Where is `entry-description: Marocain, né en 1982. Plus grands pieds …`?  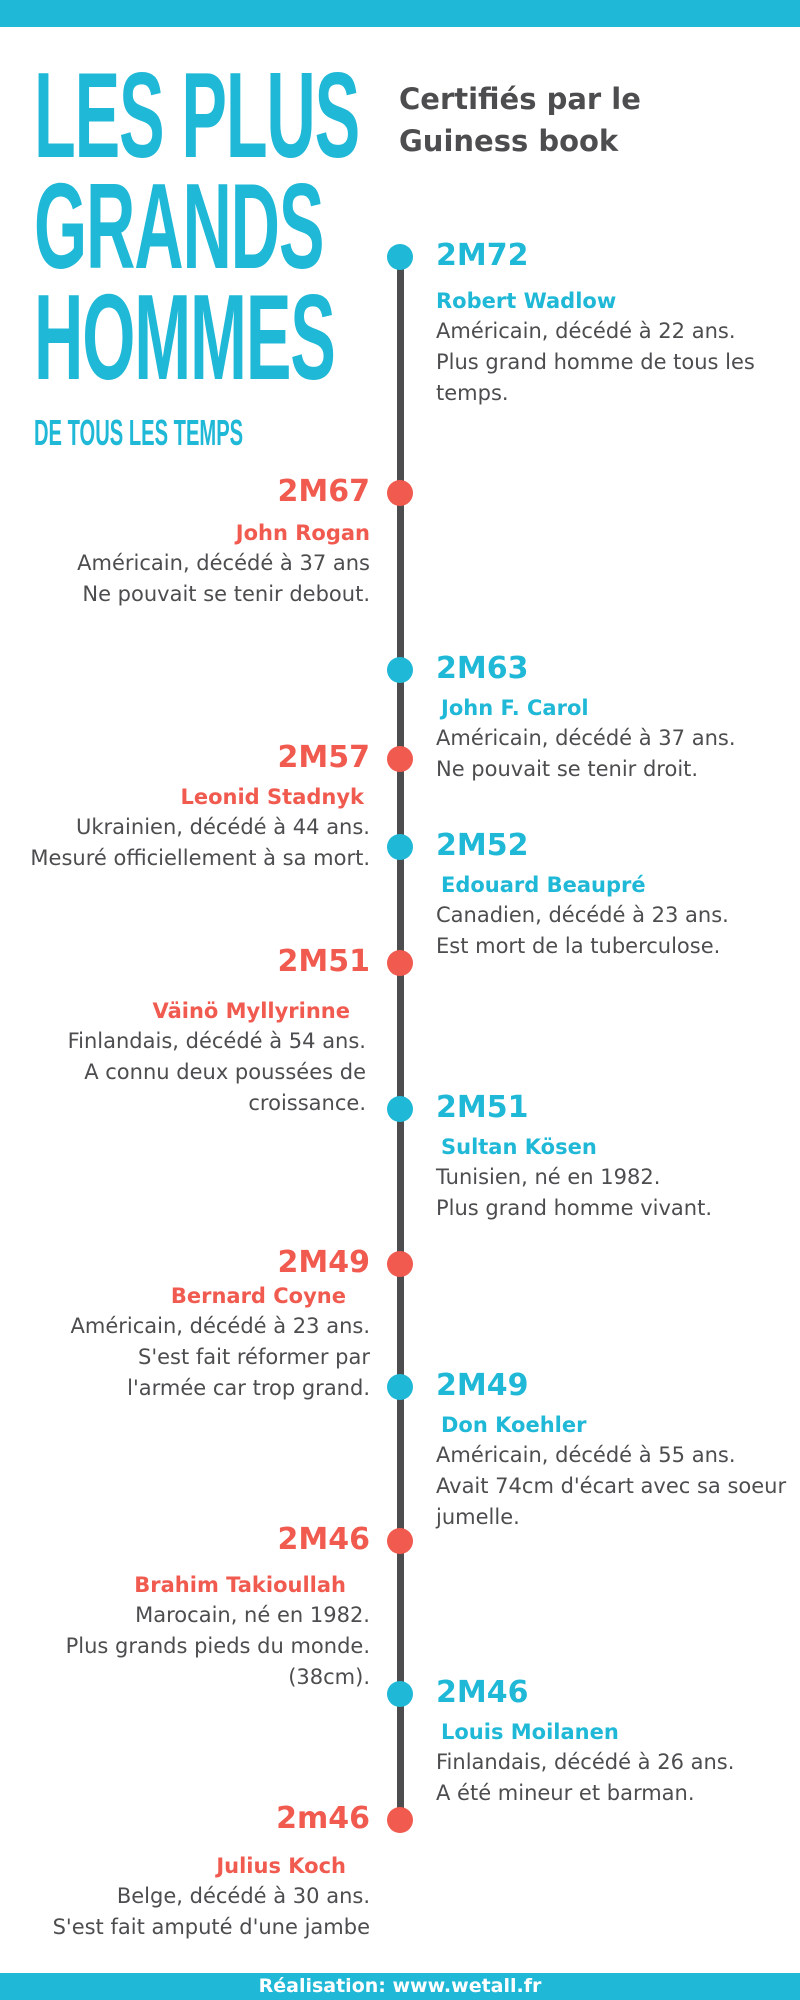 entry-description: Marocain, né en 1982. Plus grands pieds … is located at coordinates (217, 1646).